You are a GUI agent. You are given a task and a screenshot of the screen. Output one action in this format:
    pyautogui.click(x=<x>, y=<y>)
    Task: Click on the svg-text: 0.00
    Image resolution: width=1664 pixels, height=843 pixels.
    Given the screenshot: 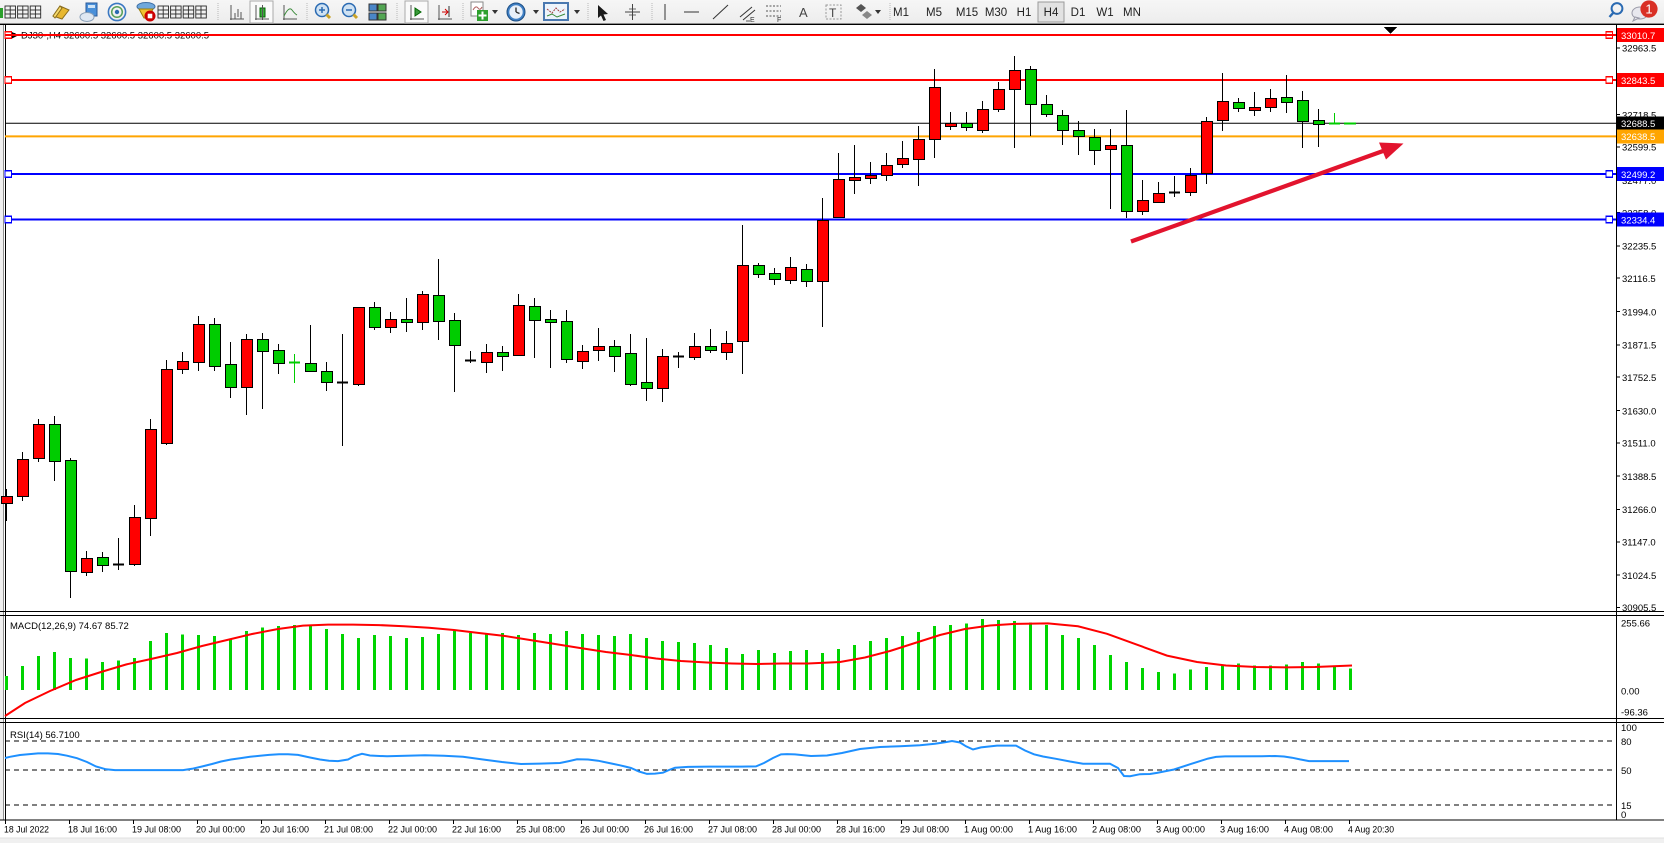 What is the action you would take?
    pyautogui.click(x=1630, y=692)
    